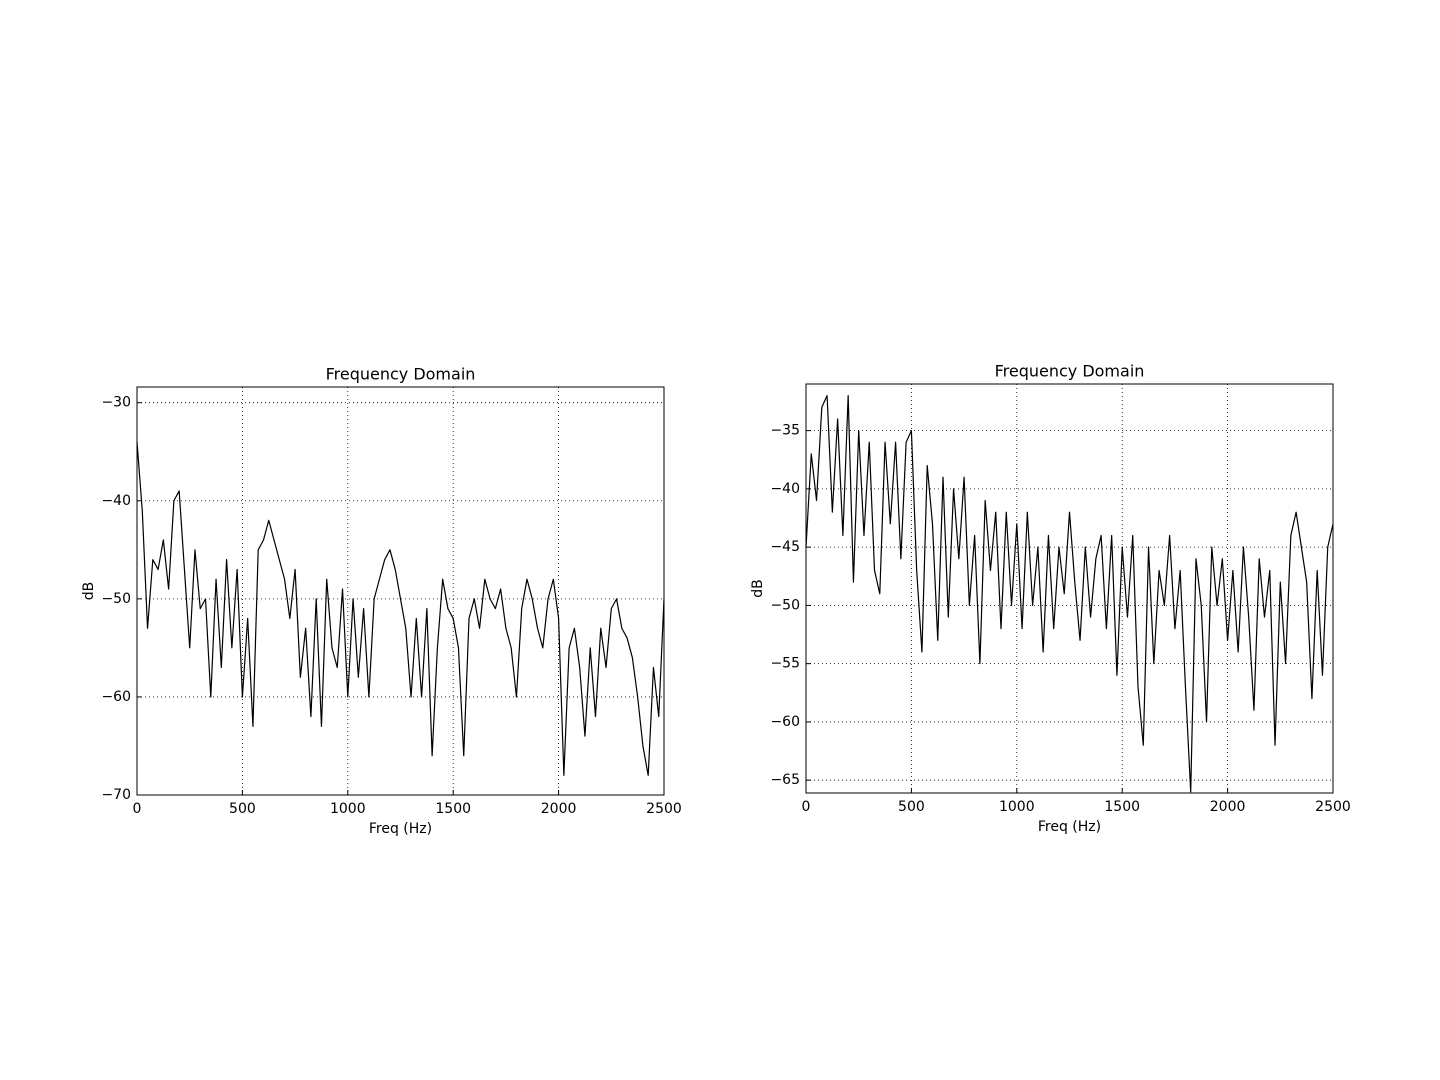  Describe the element at coordinates (785, 664) in the screenshot. I see `y-tick-label: −55` at that location.